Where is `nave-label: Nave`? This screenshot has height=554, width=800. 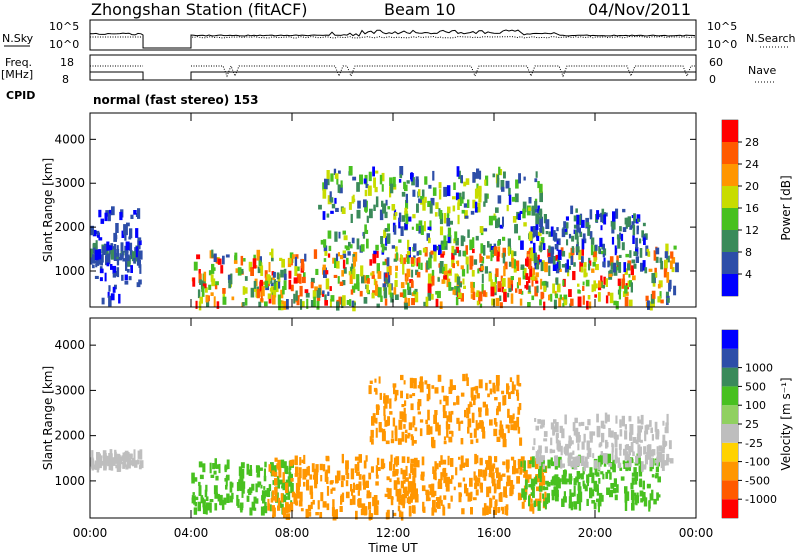
nave-label: Nave is located at coordinates (762, 70).